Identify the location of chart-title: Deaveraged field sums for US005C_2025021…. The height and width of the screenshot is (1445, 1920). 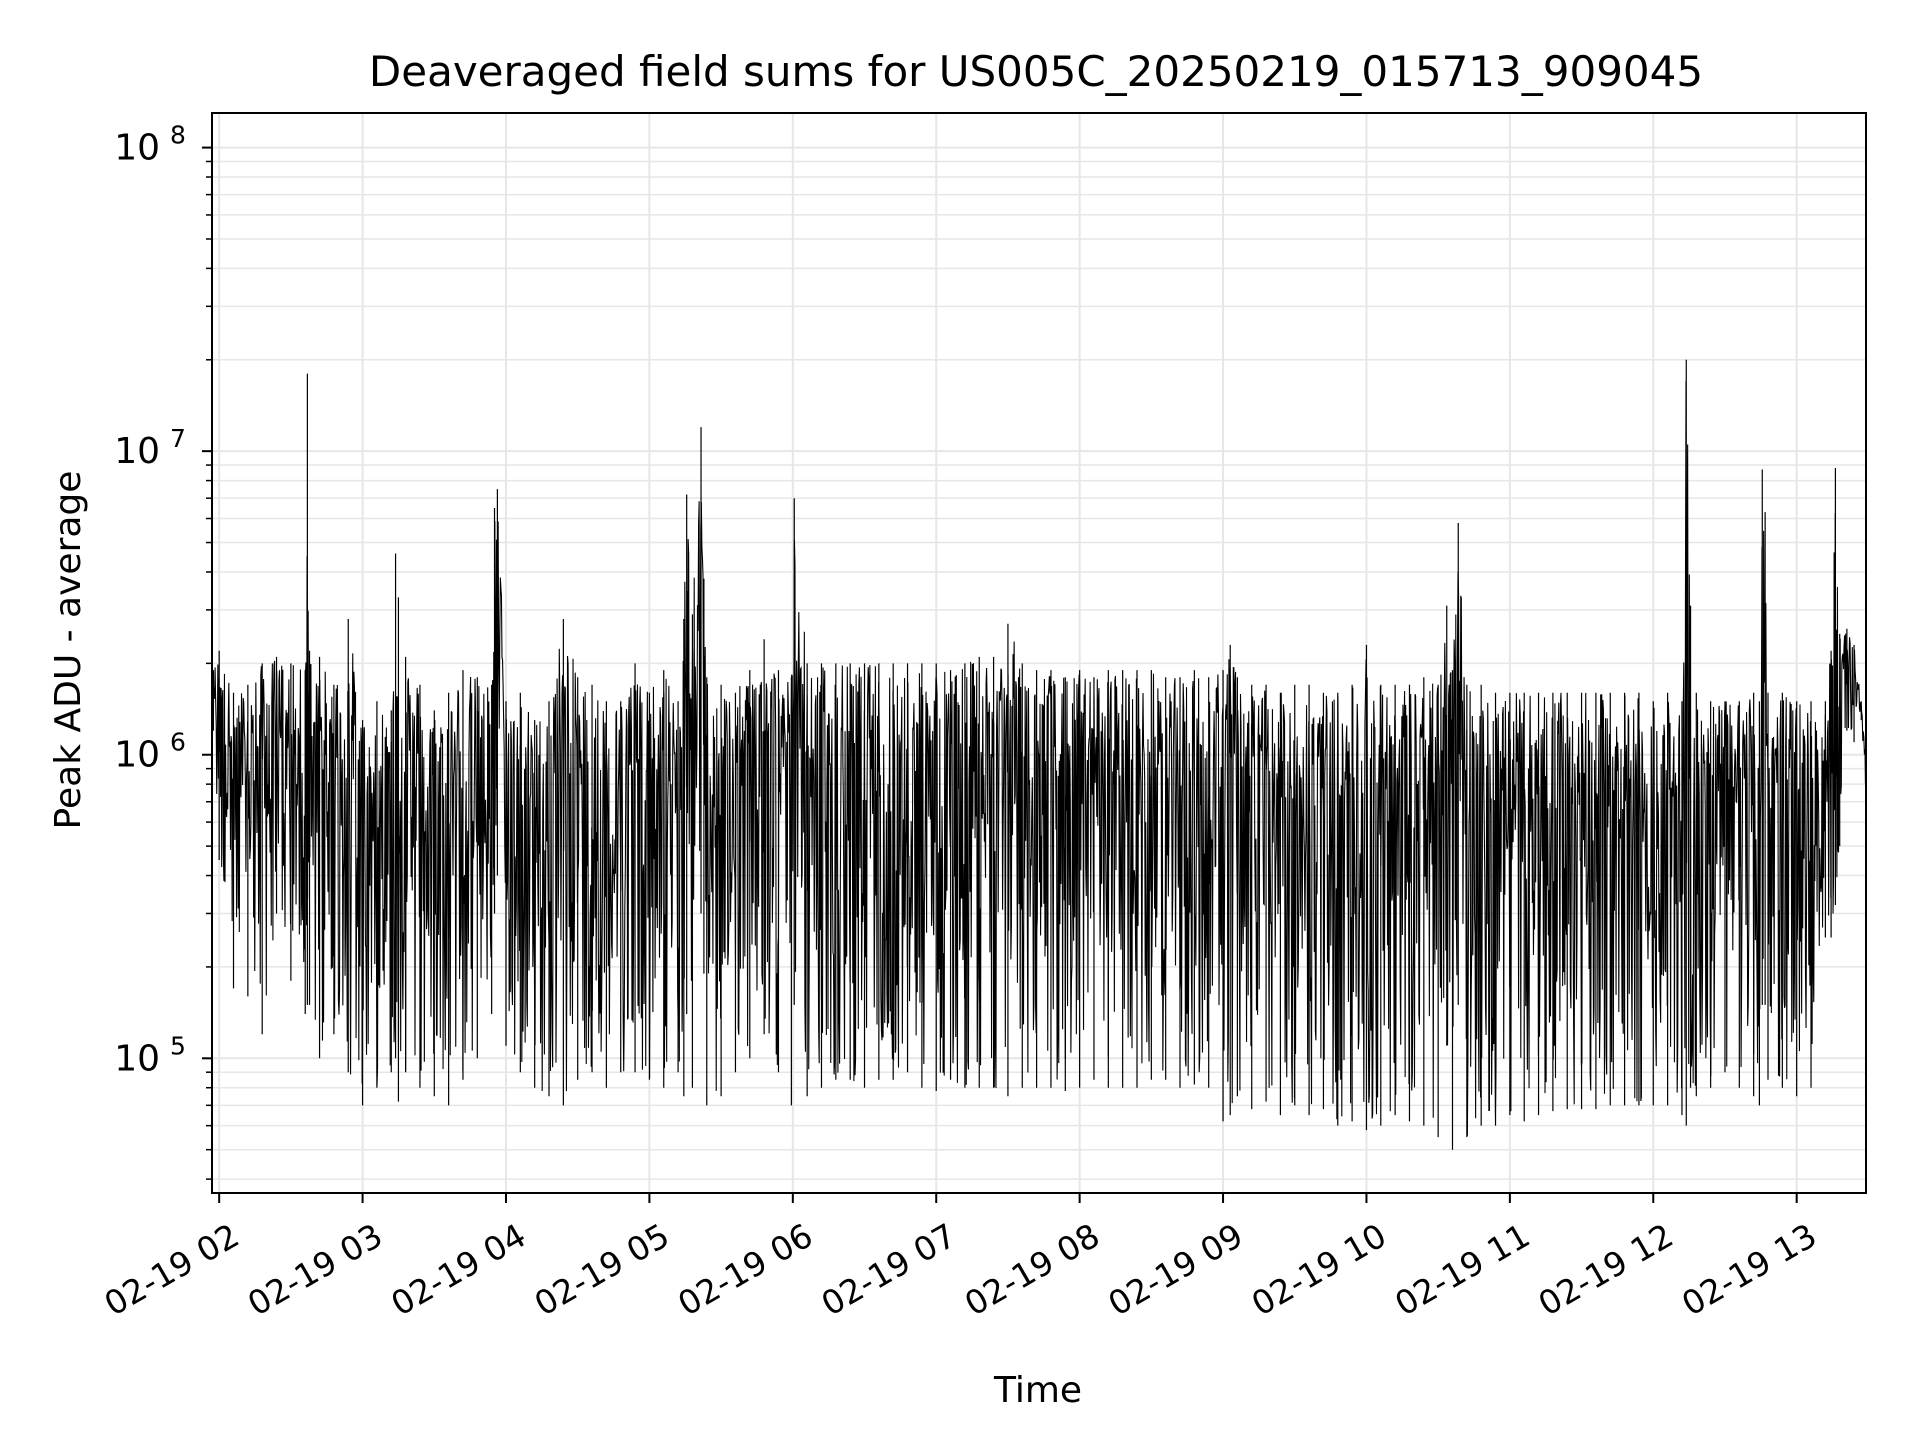
(1036, 71).